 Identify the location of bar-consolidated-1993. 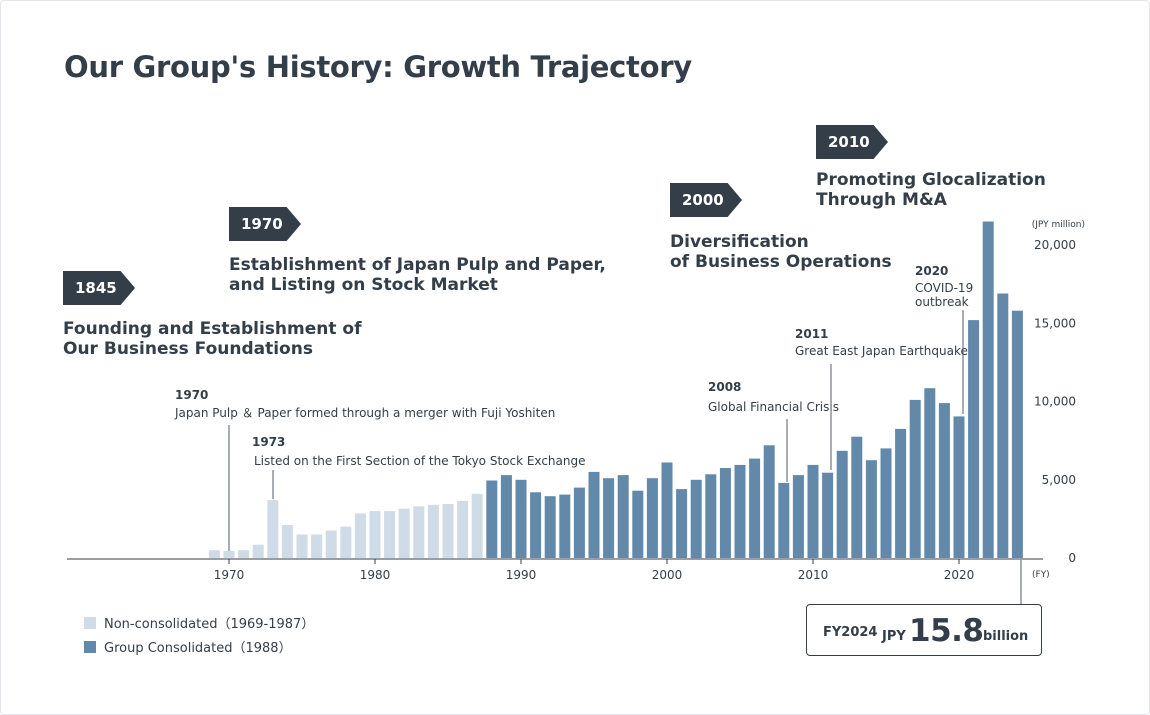
(565, 526).